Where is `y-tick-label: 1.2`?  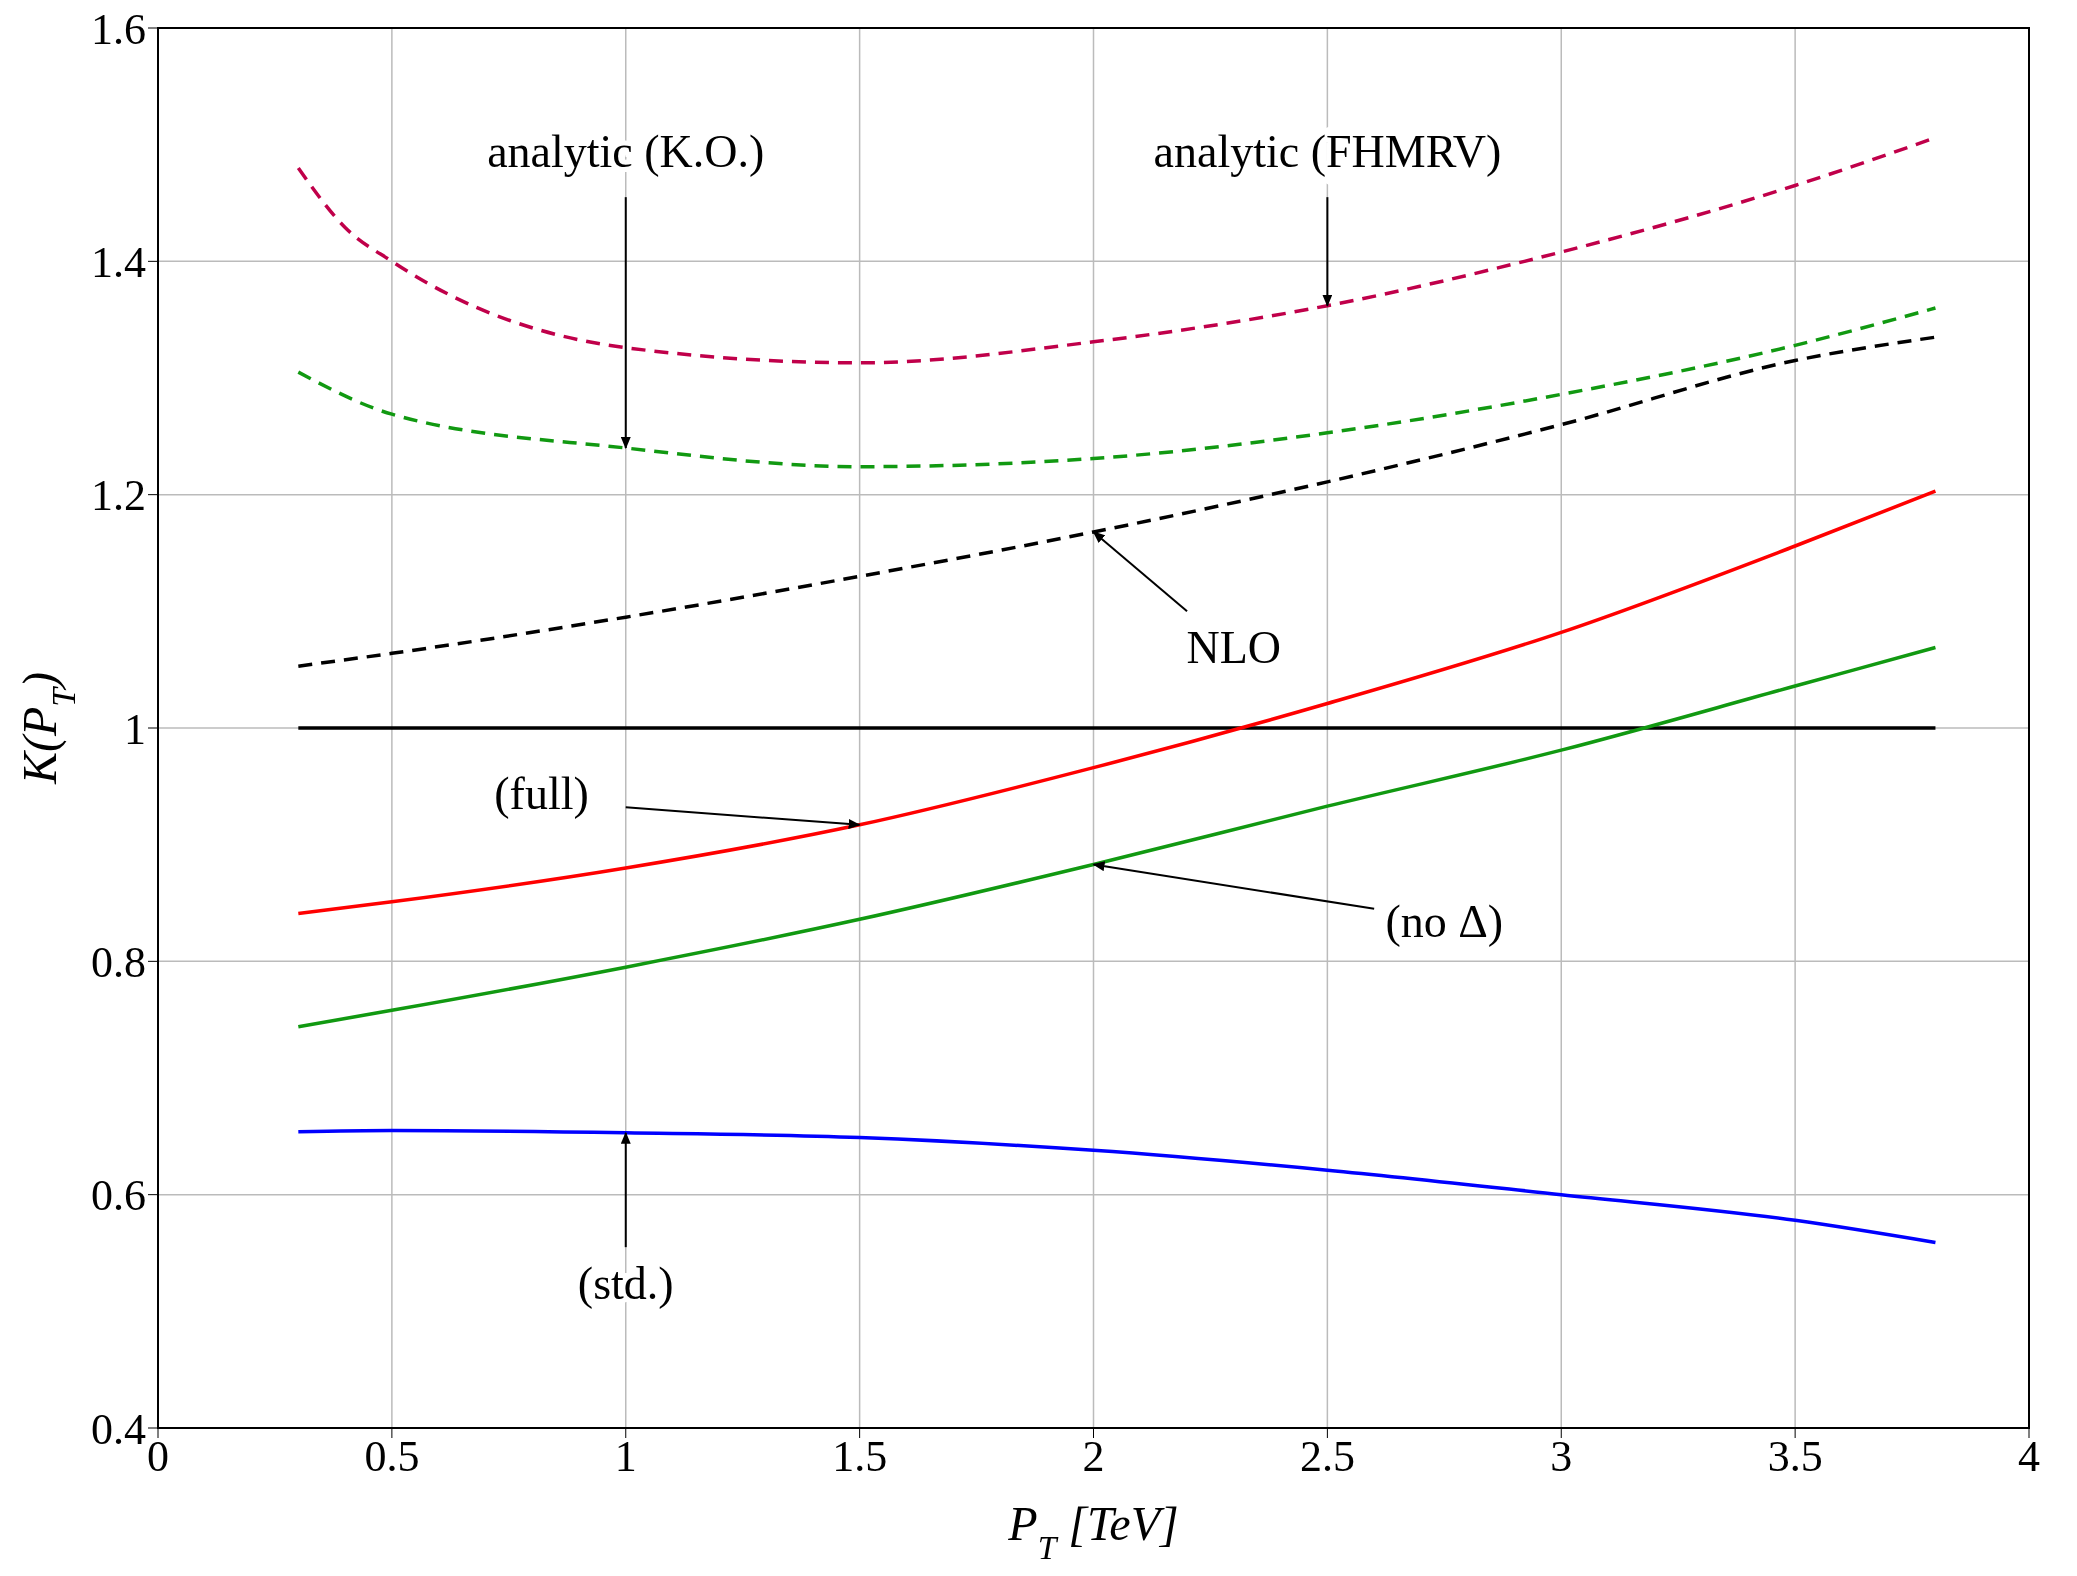
y-tick-label: 1.2 is located at coordinates (118, 496).